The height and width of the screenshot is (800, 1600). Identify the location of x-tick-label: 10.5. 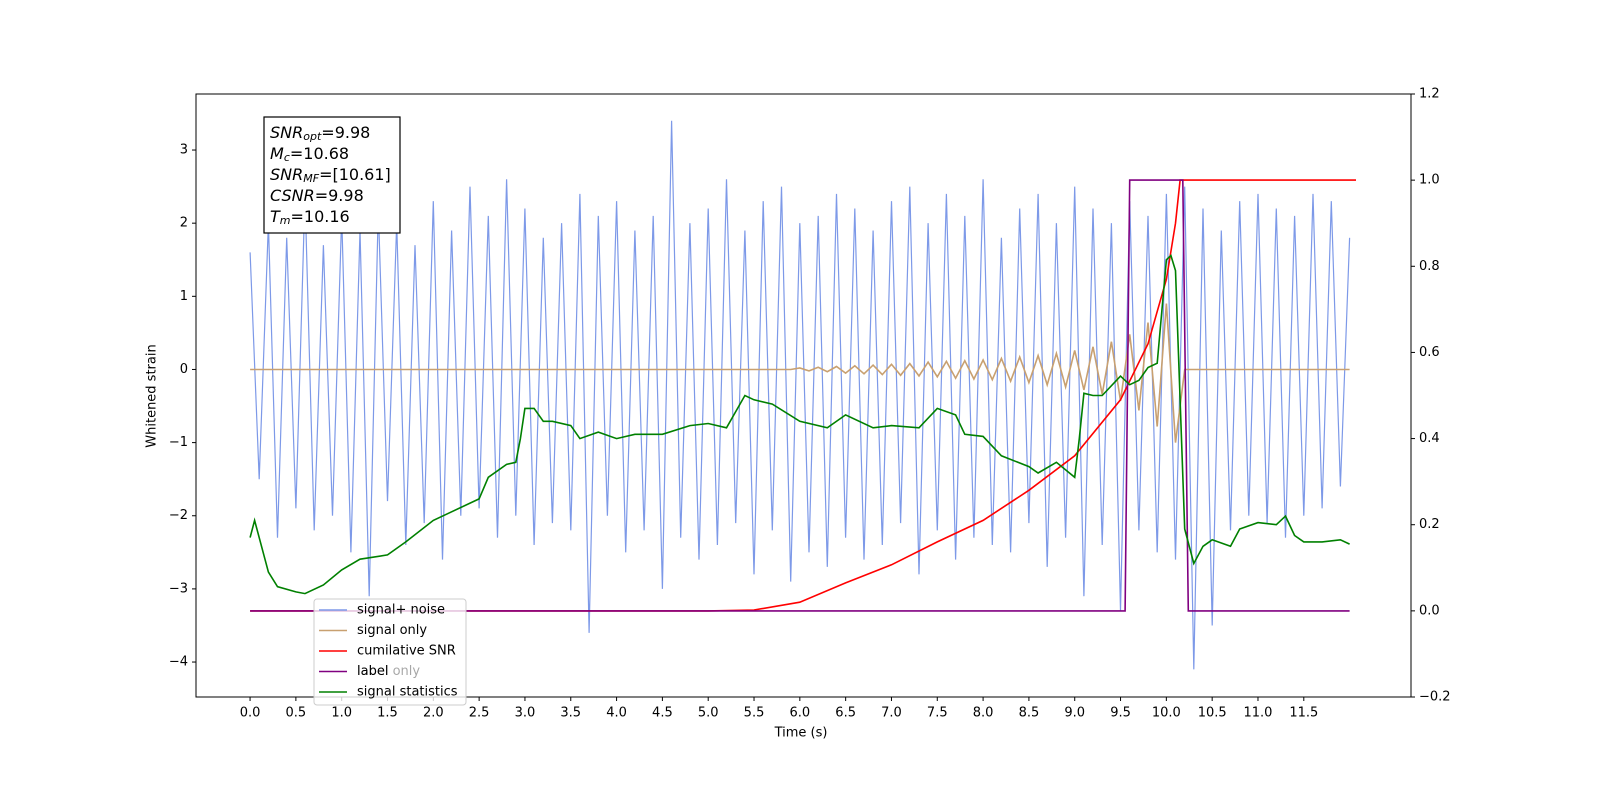
(1212, 713).